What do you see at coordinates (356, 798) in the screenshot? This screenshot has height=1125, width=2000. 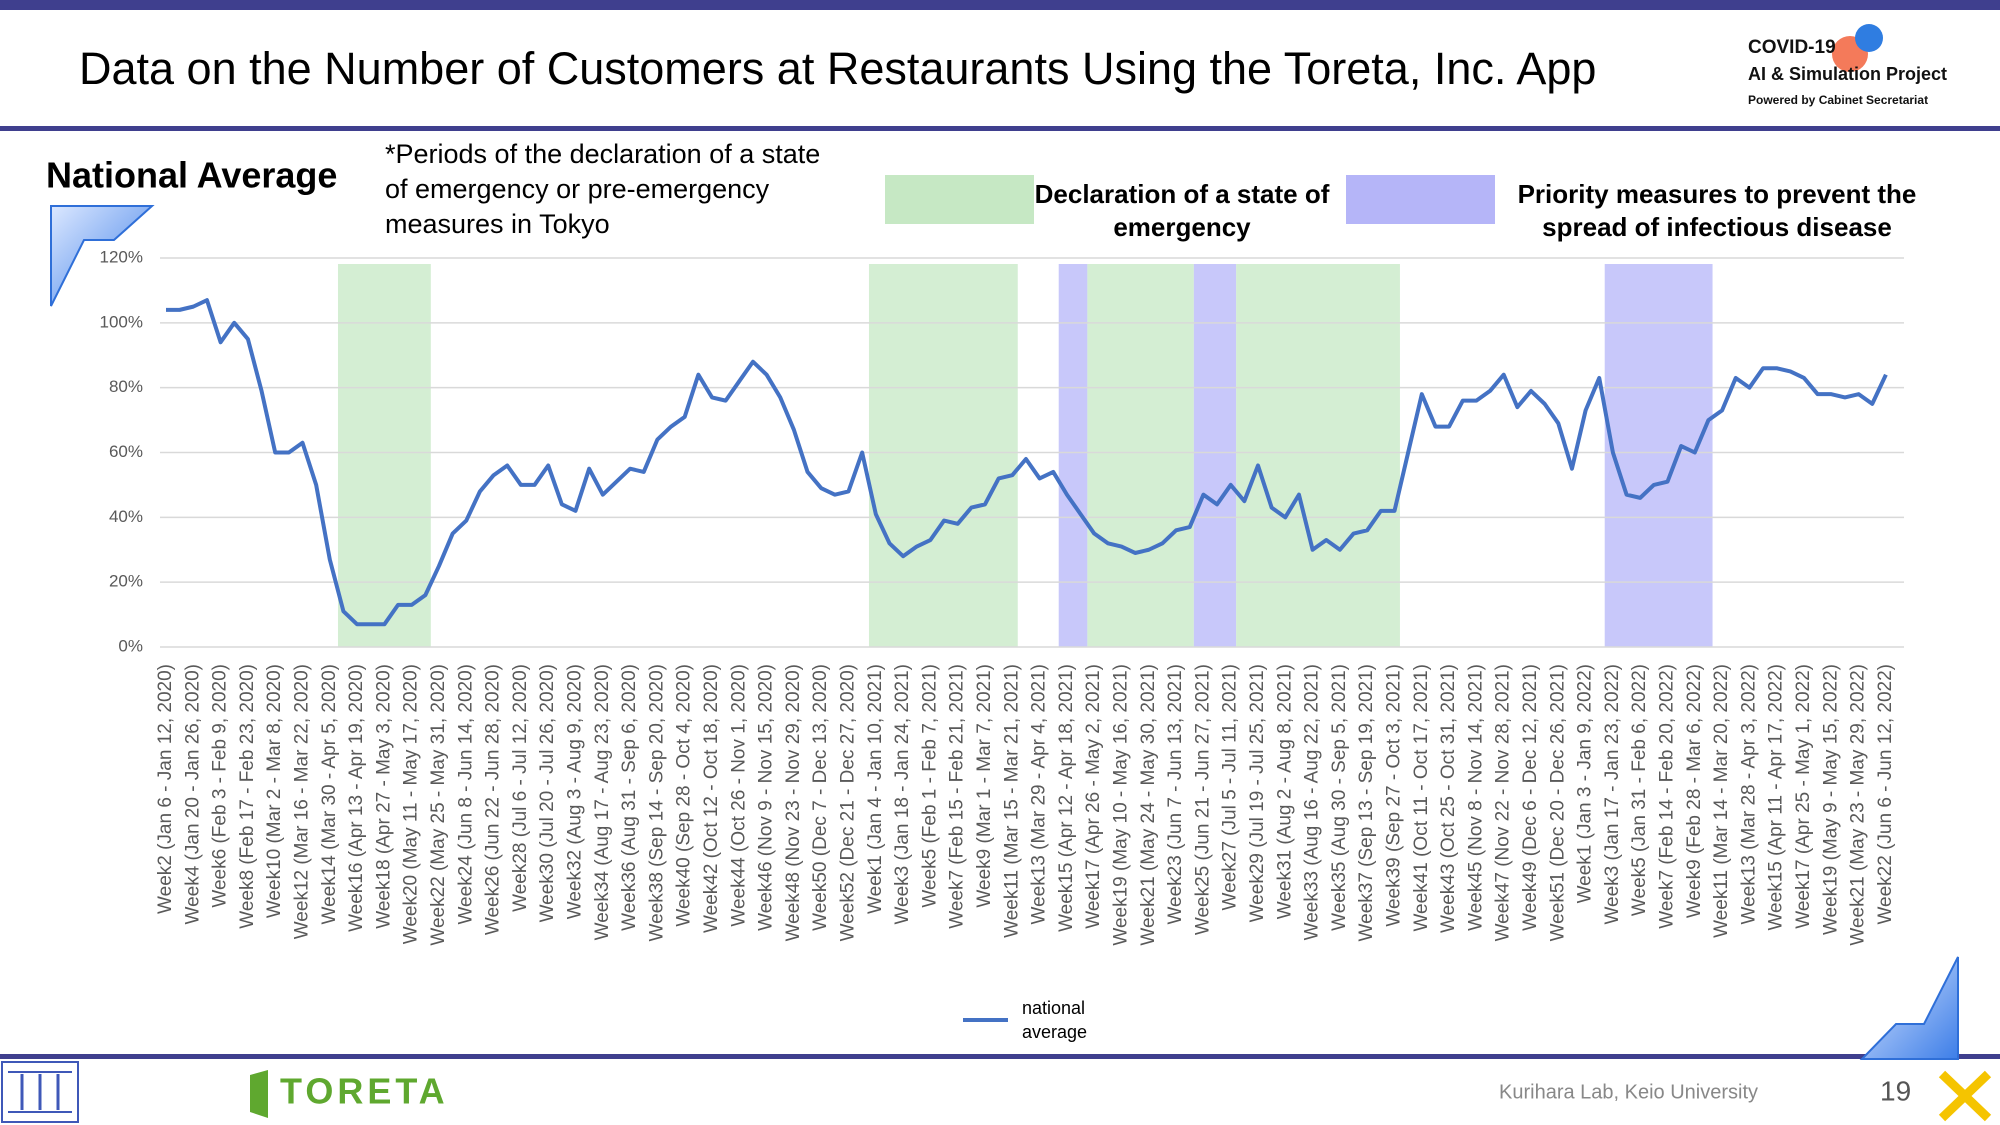 I see `x-tick-label: Week16 (Apr 13 - Apr 19, 2020)` at bounding box center [356, 798].